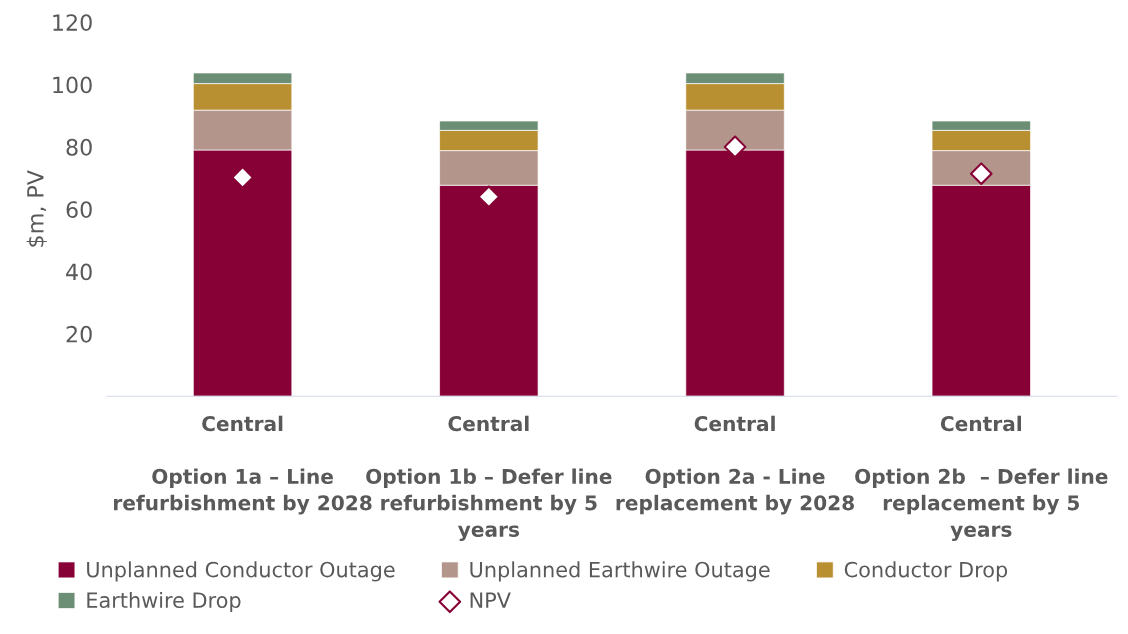 Image resolution: width=1128 pixels, height=634 pixels. What do you see at coordinates (36, 208) in the screenshot?
I see `y-axis-title: $m, PV` at bounding box center [36, 208].